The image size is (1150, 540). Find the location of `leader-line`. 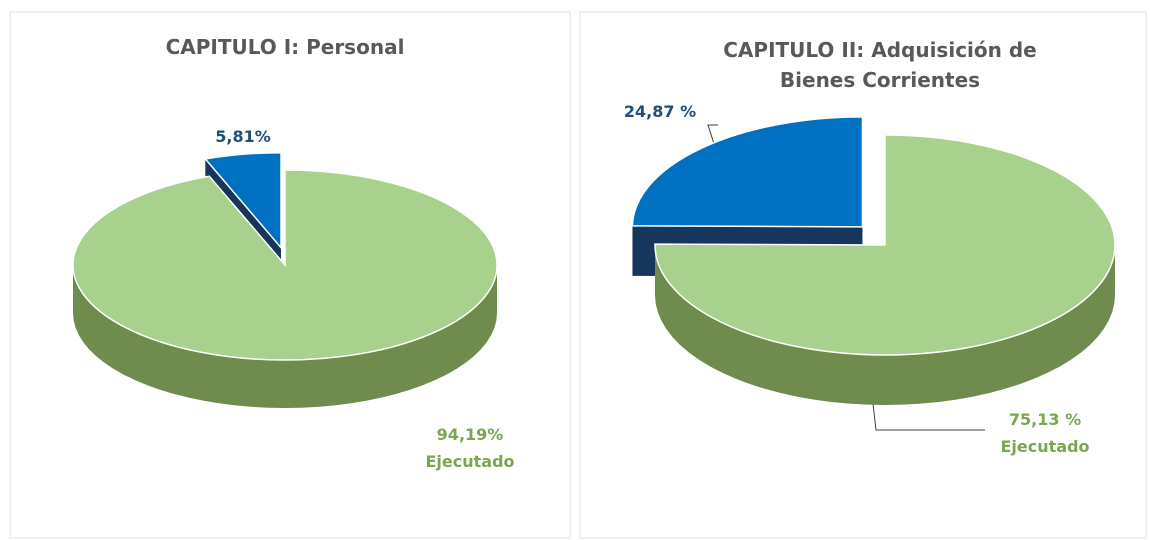

leader-line is located at coordinates (712, 137).